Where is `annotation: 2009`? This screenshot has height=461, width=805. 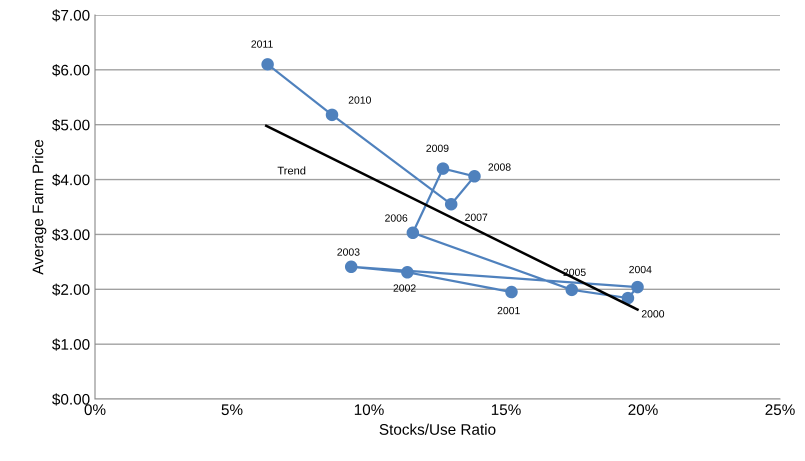
annotation: 2009 is located at coordinates (437, 148).